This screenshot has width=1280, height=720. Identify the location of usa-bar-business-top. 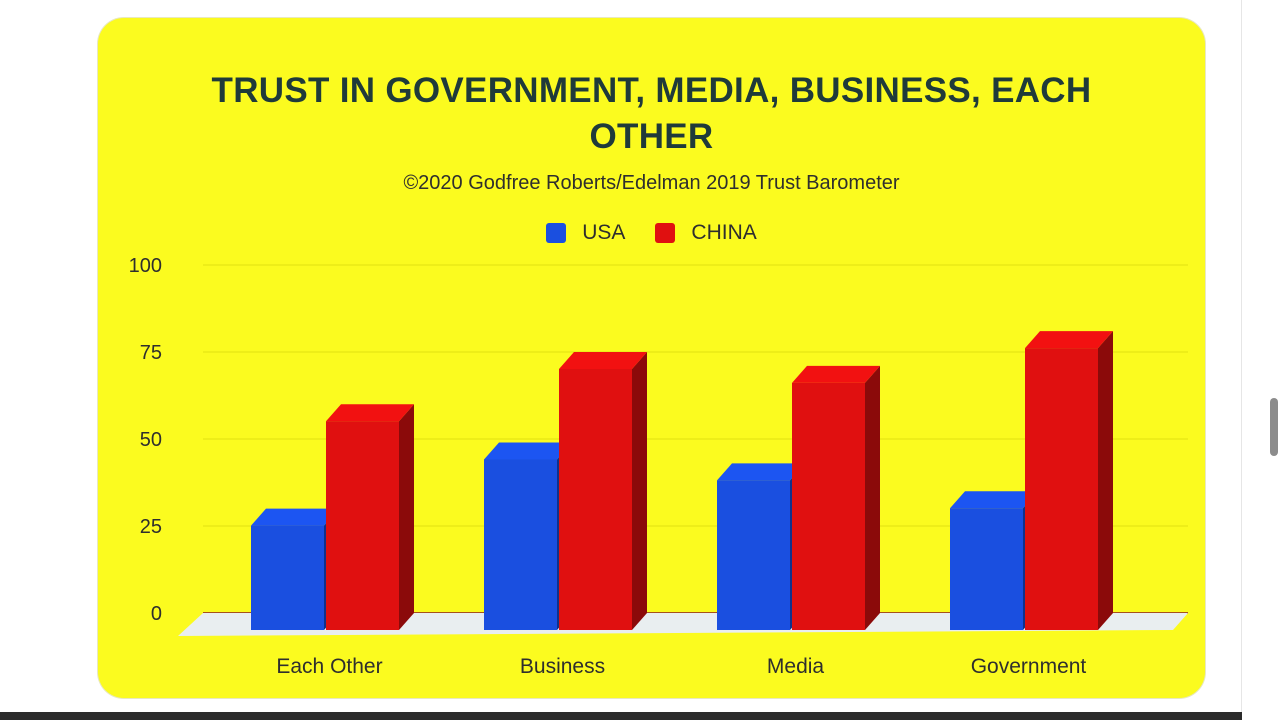
(528, 451).